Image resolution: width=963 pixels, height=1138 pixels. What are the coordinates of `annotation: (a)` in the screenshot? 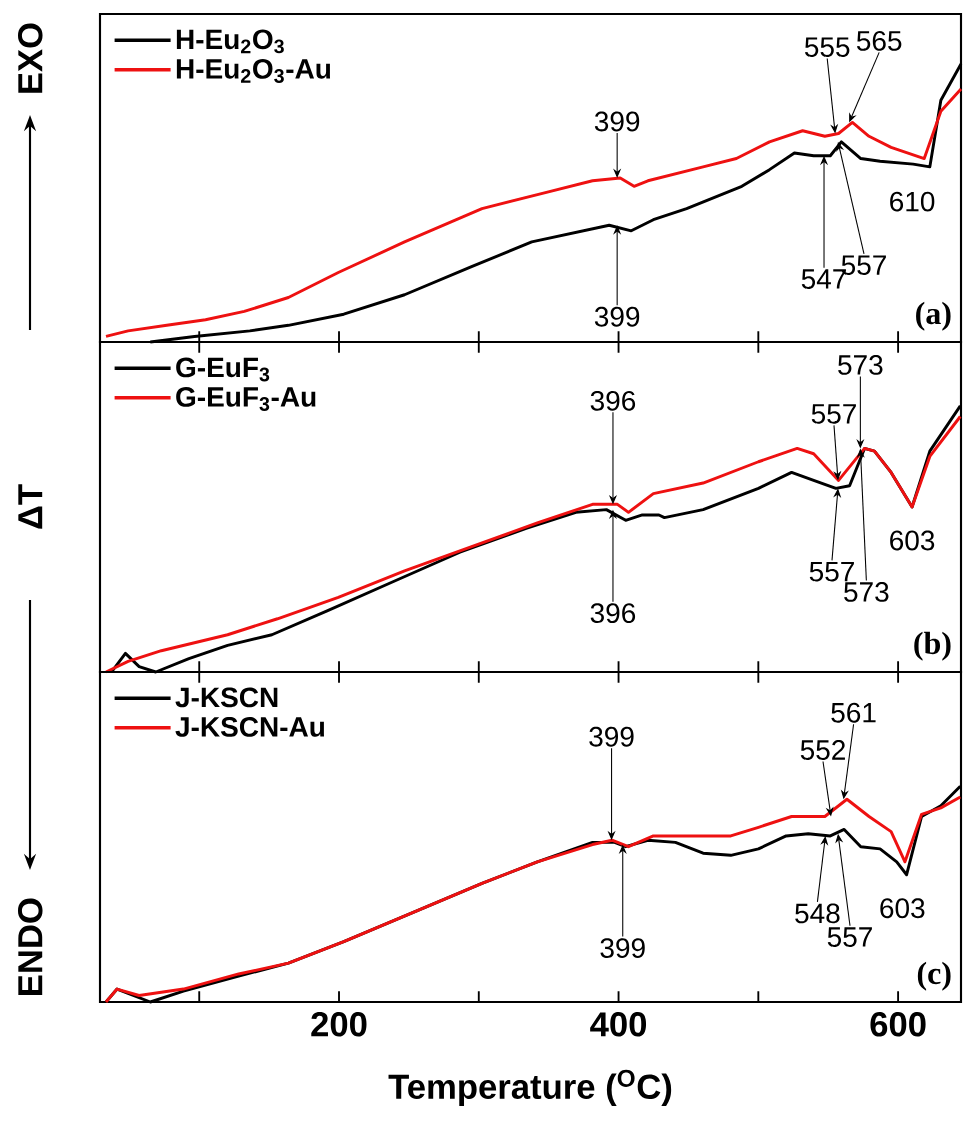 It's located at (933, 316).